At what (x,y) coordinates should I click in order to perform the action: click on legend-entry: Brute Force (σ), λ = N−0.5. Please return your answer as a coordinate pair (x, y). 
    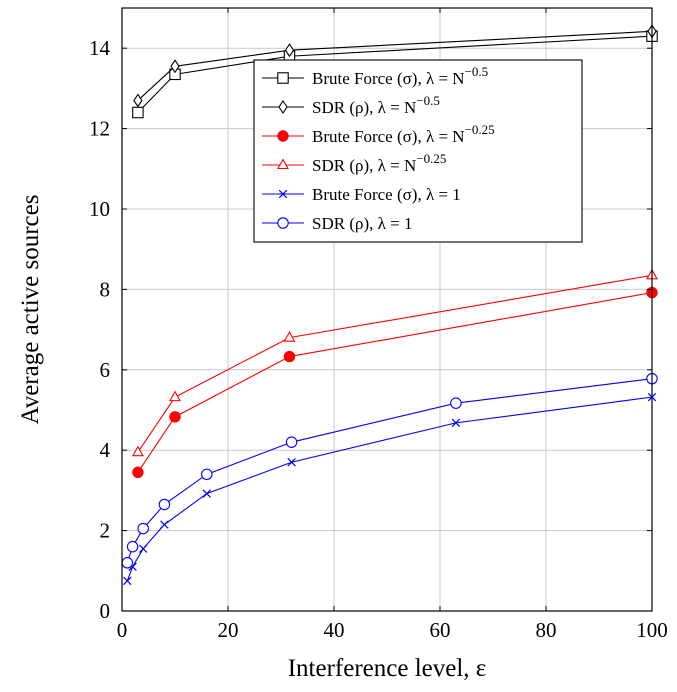
    Looking at the image, I should click on (375, 76).